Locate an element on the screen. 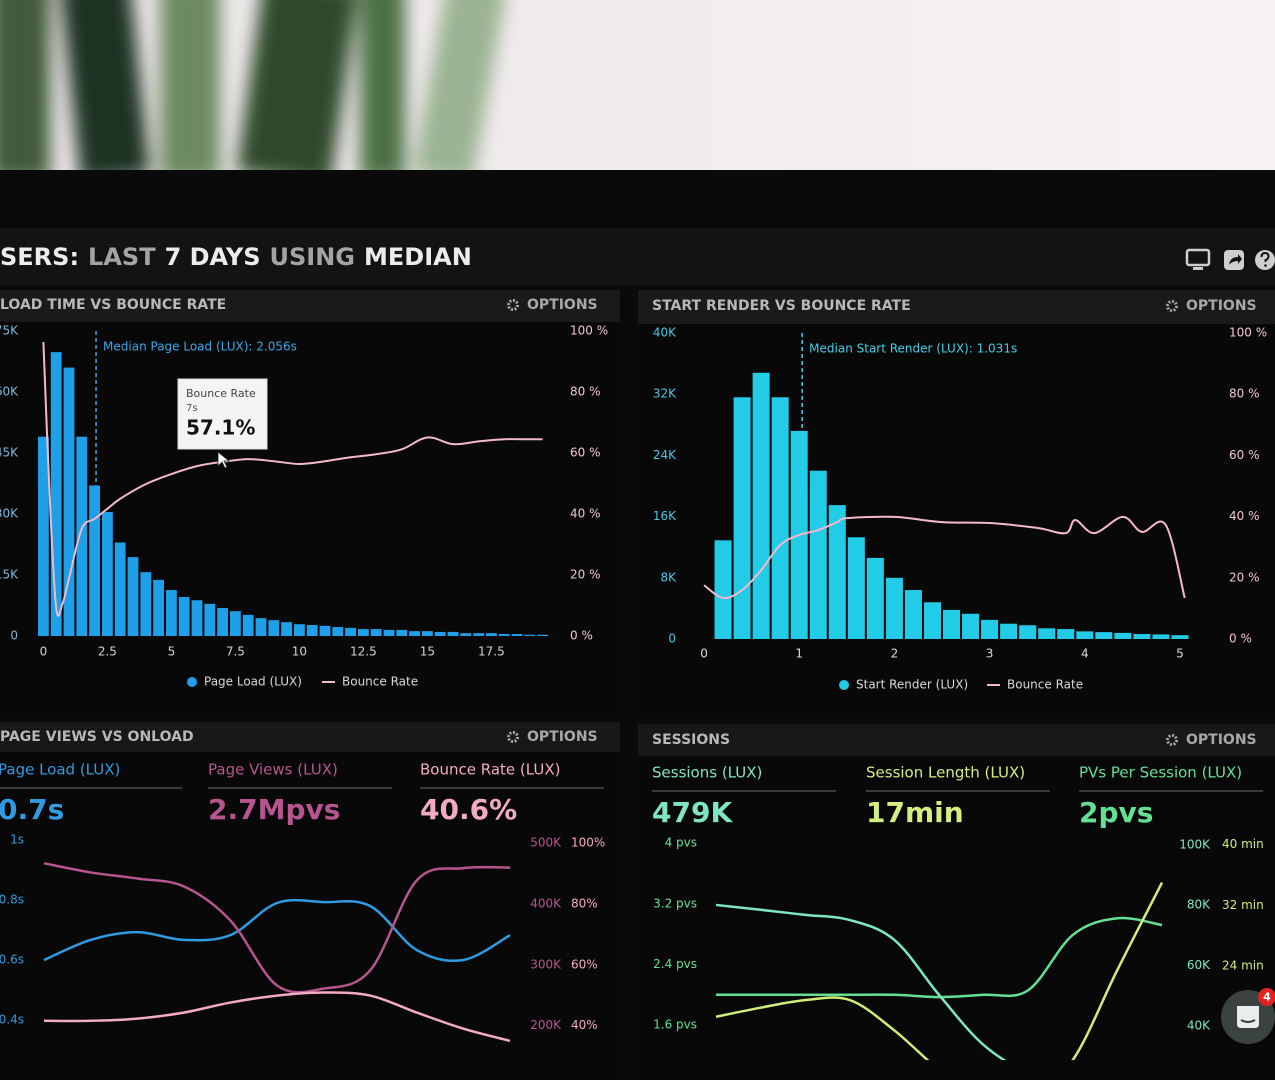  title-segment: LAST is located at coordinates (122, 257).